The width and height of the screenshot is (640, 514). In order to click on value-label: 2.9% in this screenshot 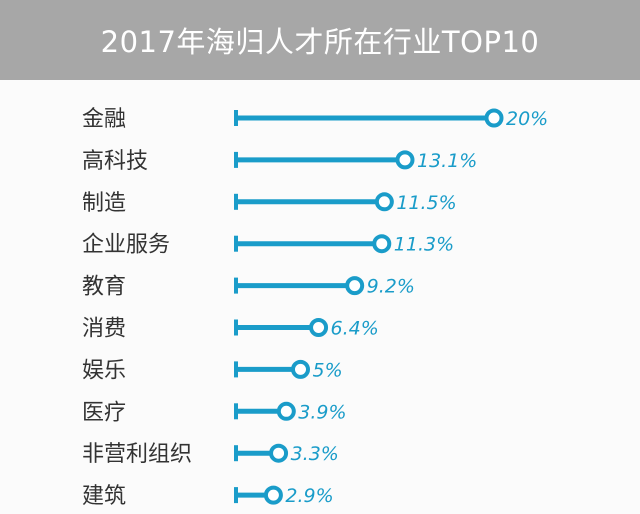, I will do `click(309, 496)`.